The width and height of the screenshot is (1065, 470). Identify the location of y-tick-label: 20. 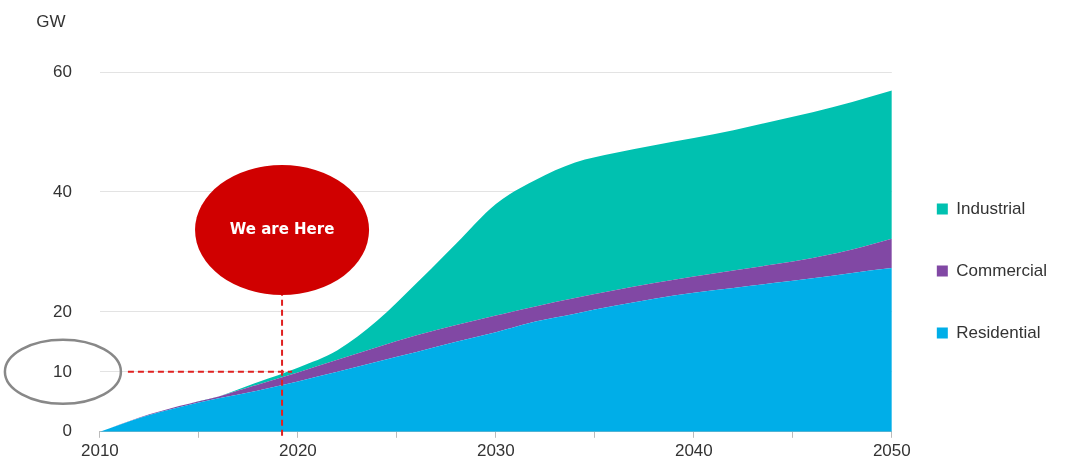
(62, 311).